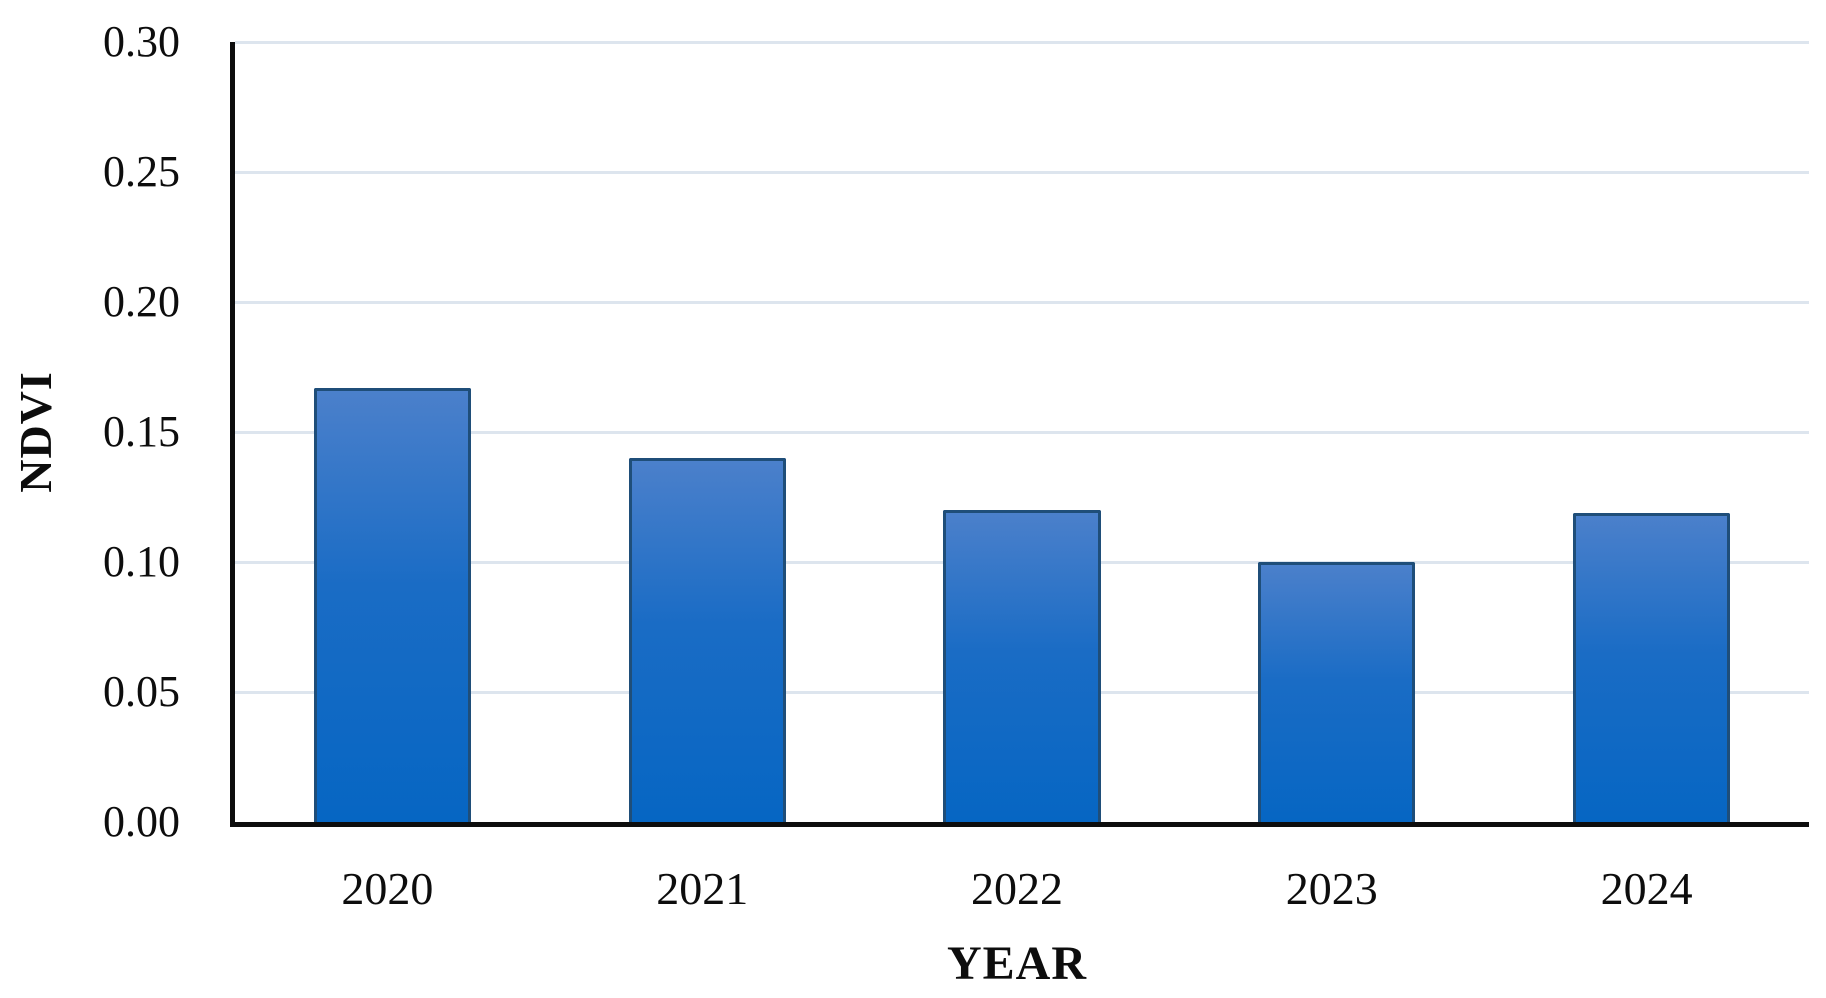 The height and width of the screenshot is (998, 1826). I want to click on bar-2023, so click(1337, 692).